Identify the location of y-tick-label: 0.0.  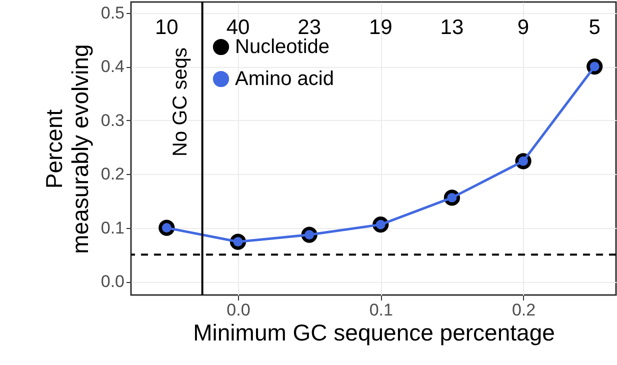
(112, 282).